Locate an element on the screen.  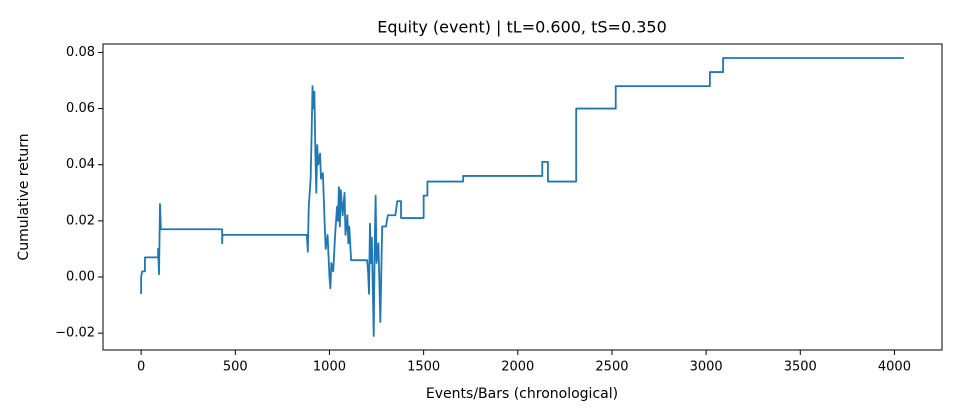
x-tick-label: 3500 is located at coordinates (800, 367).